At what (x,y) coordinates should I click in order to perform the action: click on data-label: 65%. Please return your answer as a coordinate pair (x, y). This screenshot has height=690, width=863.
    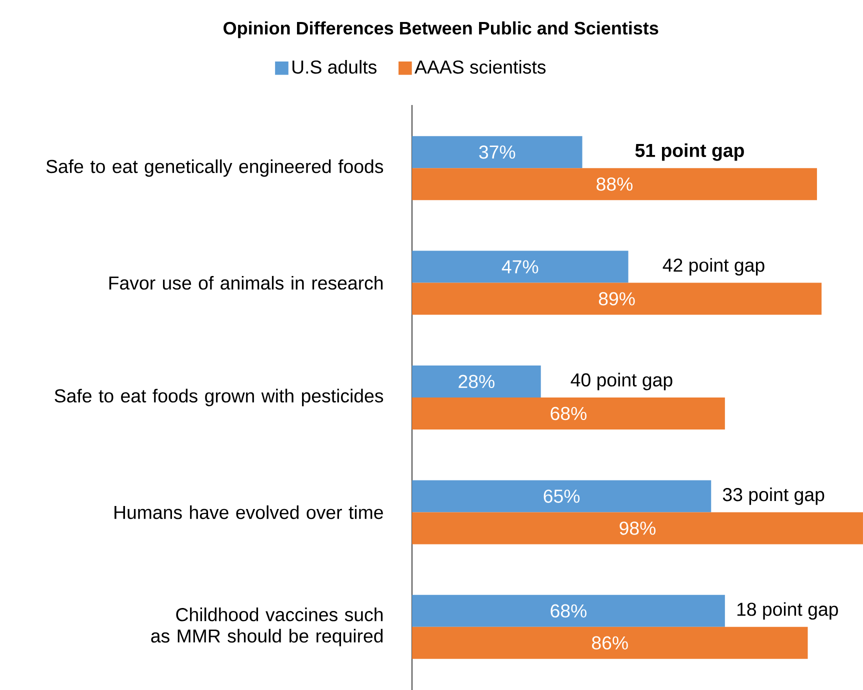
    Looking at the image, I should click on (562, 496).